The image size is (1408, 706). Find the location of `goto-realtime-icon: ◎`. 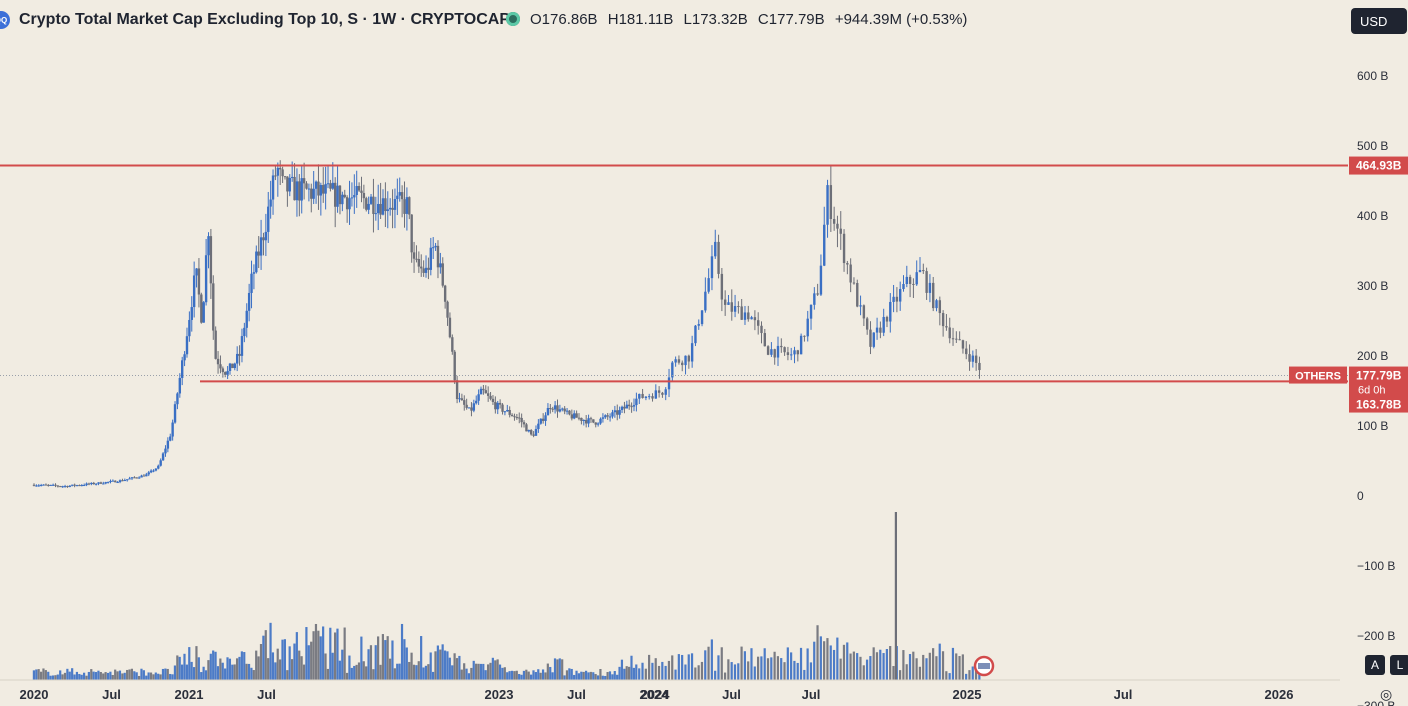

goto-realtime-icon: ◎ is located at coordinates (1386, 694).